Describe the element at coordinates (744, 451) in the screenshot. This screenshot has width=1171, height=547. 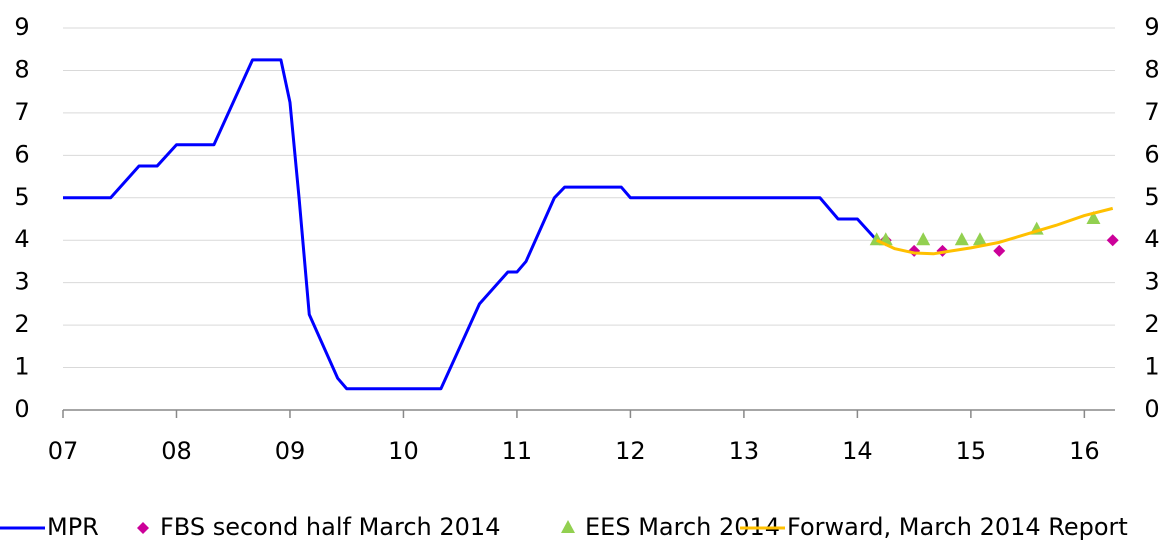
I see `x-tick-label: 13` at that location.